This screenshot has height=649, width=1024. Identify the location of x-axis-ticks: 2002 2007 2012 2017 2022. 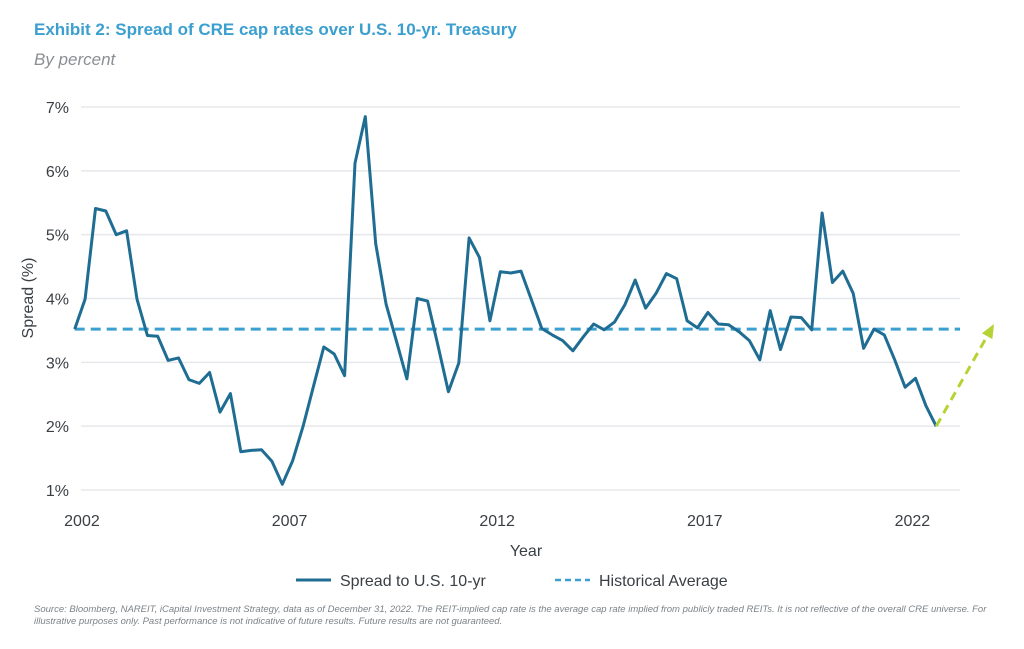
(497, 521).